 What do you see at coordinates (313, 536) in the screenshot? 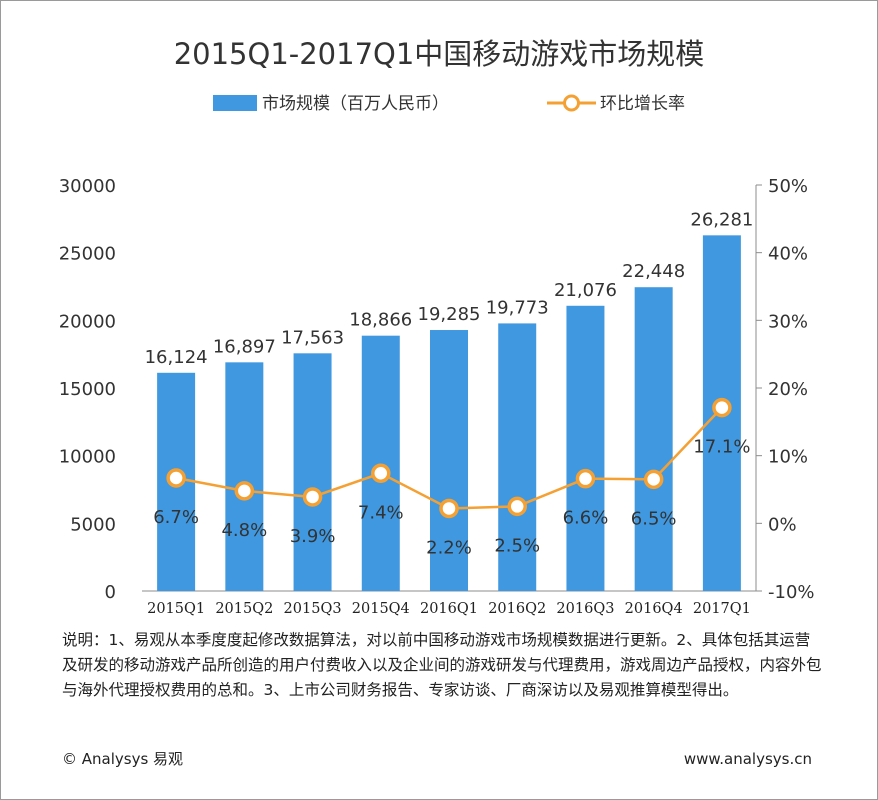
I see `line-data-label: 3.9%` at bounding box center [313, 536].